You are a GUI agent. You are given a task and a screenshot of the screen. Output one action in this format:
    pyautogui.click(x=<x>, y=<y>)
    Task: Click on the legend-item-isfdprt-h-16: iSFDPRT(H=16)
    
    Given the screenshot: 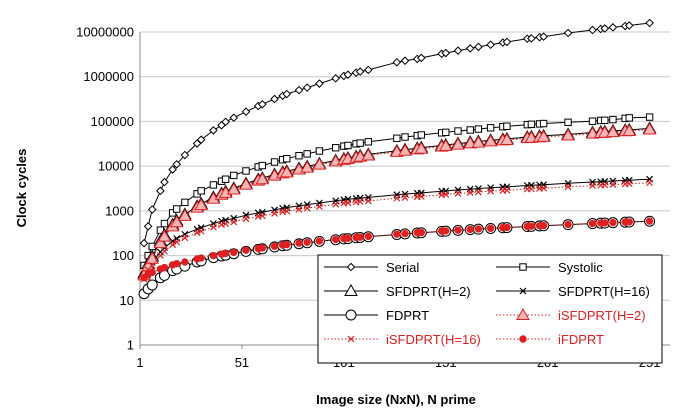 What is the action you would take?
    pyautogui.click(x=402, y=339)
    